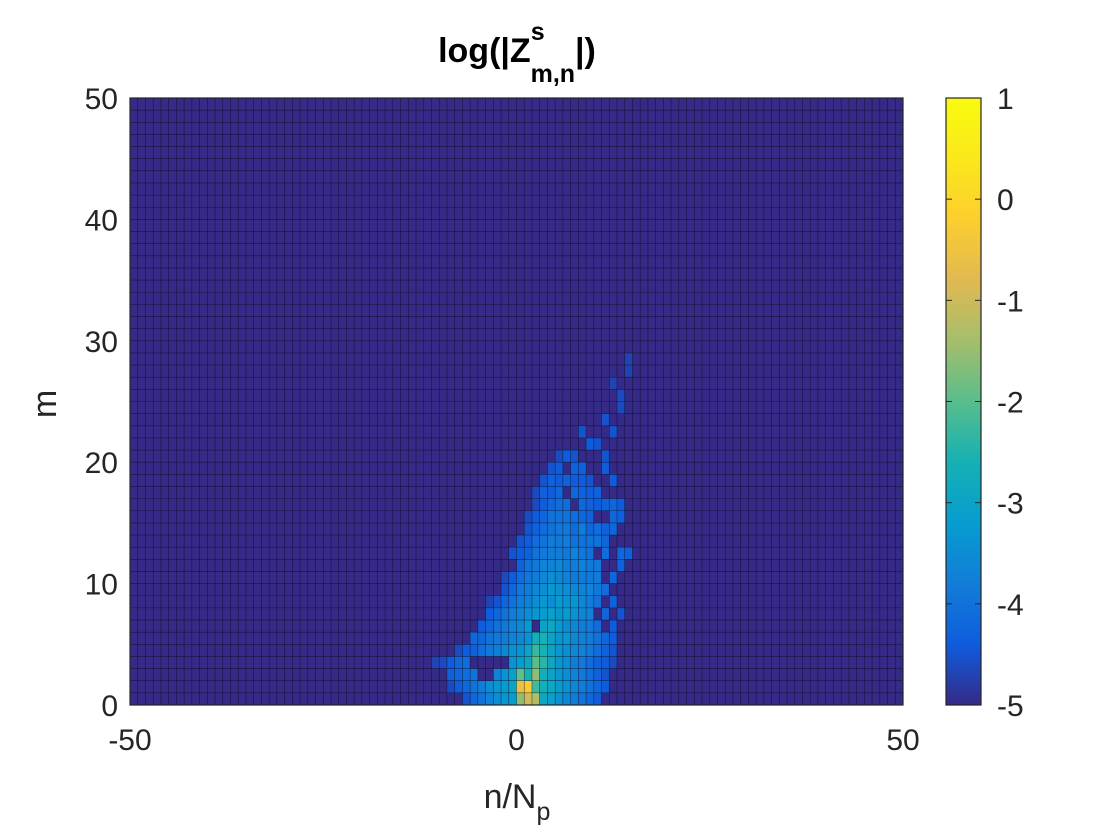  Describe the element at coordinates (101, 403) in the screenshot. I see `y-axis-ticks: 0 10 20 30 40 50` at that location.